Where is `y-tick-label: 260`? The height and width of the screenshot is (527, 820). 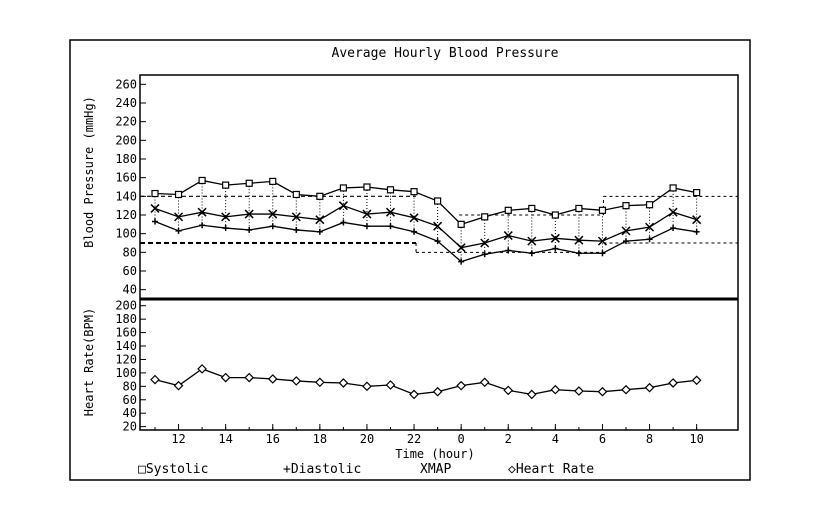 y-tick-label: 260 is located at coordinates (126, 84).